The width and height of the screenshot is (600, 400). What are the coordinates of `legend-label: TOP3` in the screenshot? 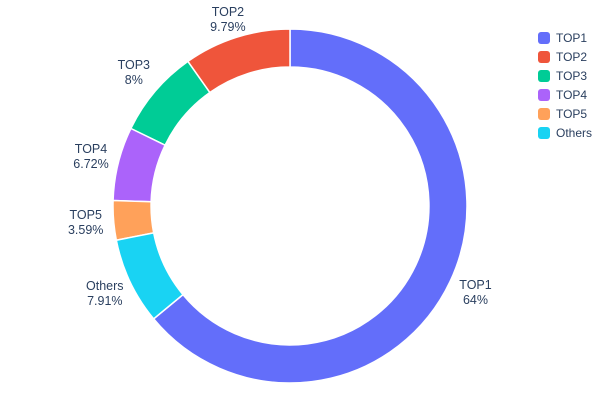 It's located at (571, 75).